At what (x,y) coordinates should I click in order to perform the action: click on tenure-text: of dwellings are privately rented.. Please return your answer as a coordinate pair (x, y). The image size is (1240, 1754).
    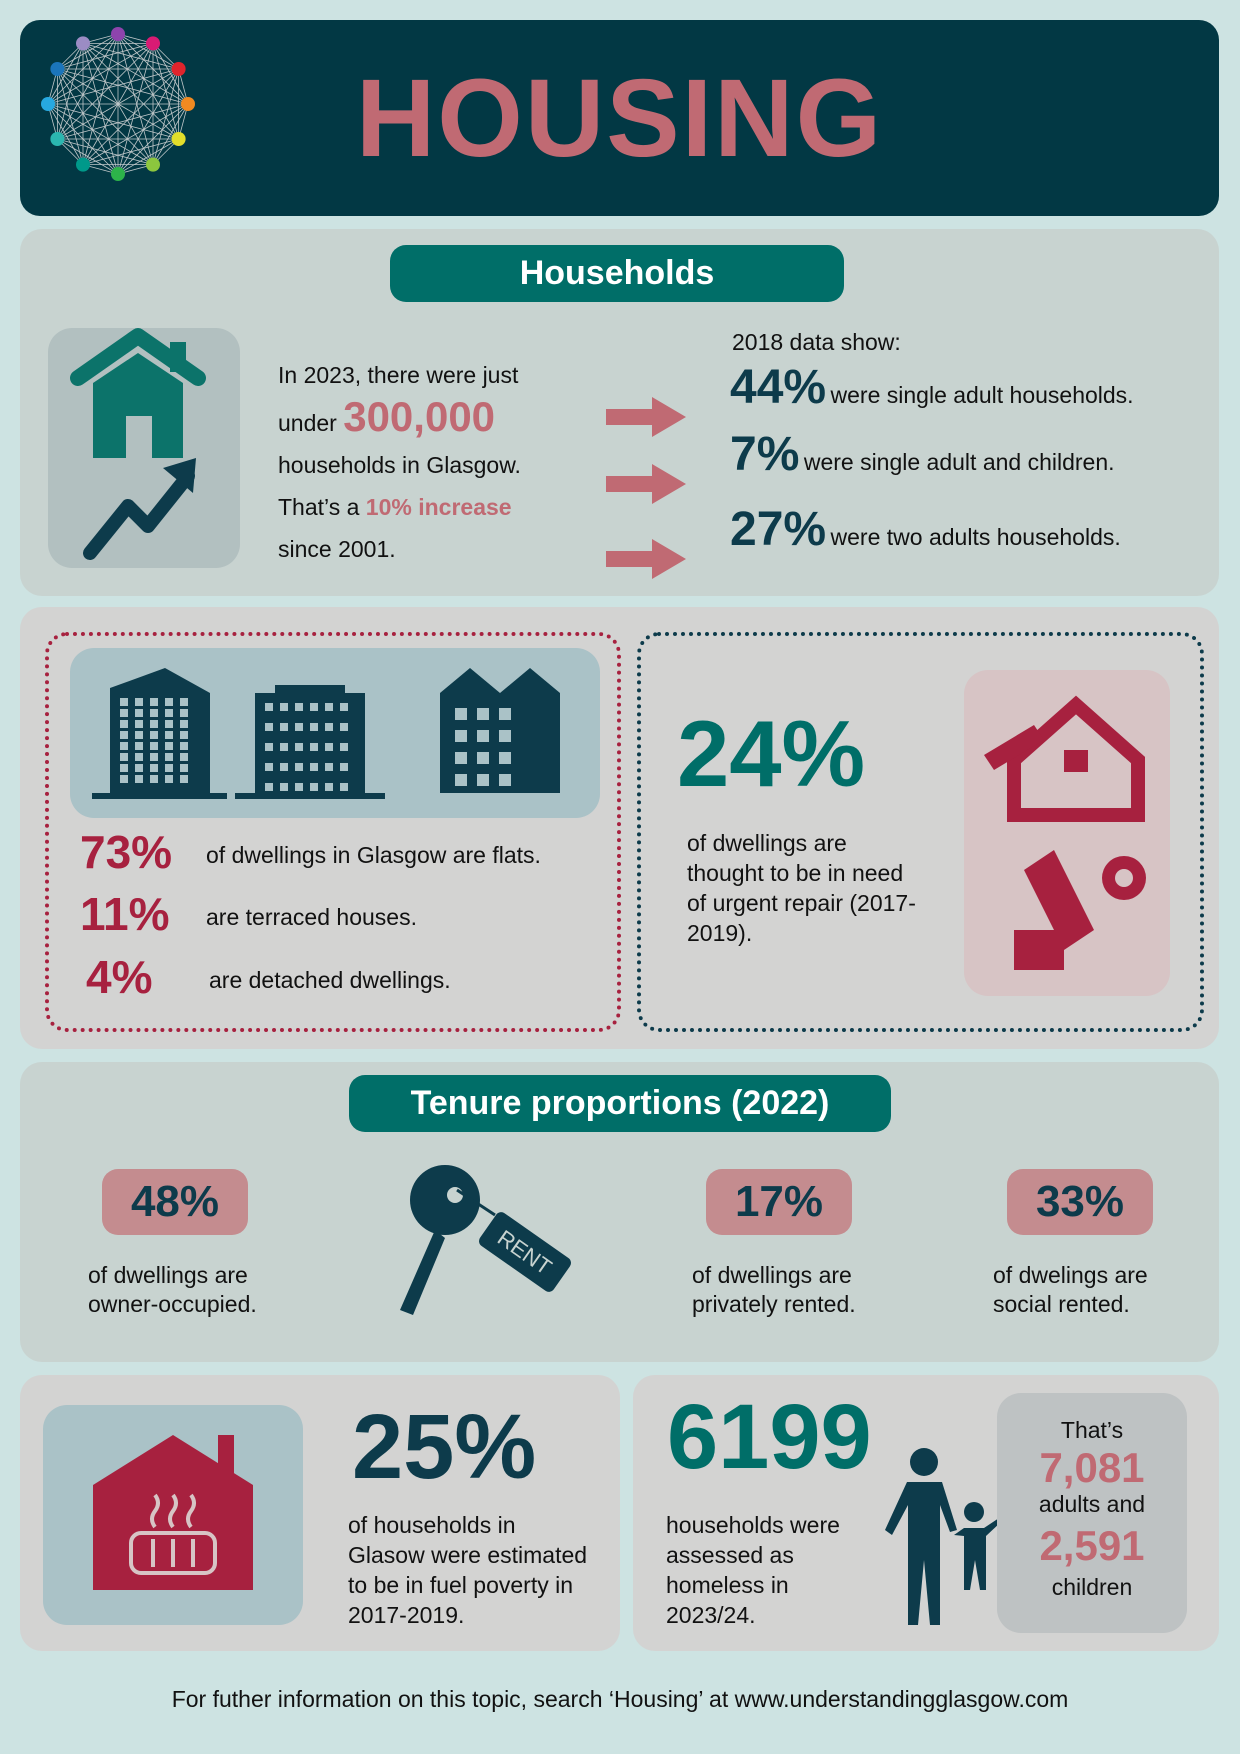
    Looking at the image, I should click on (774, 1289).